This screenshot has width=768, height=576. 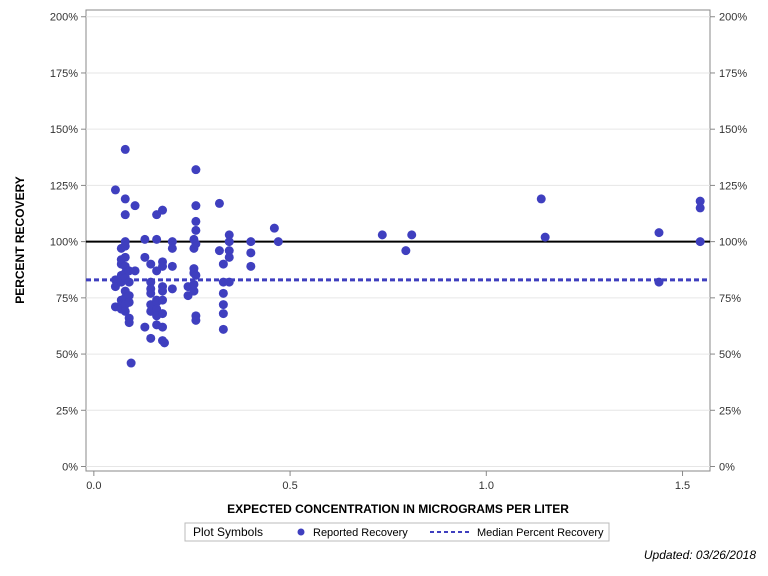 I want to click on legend-label-reported-recovery: Reported Recovery, so click(x=360, y=533).